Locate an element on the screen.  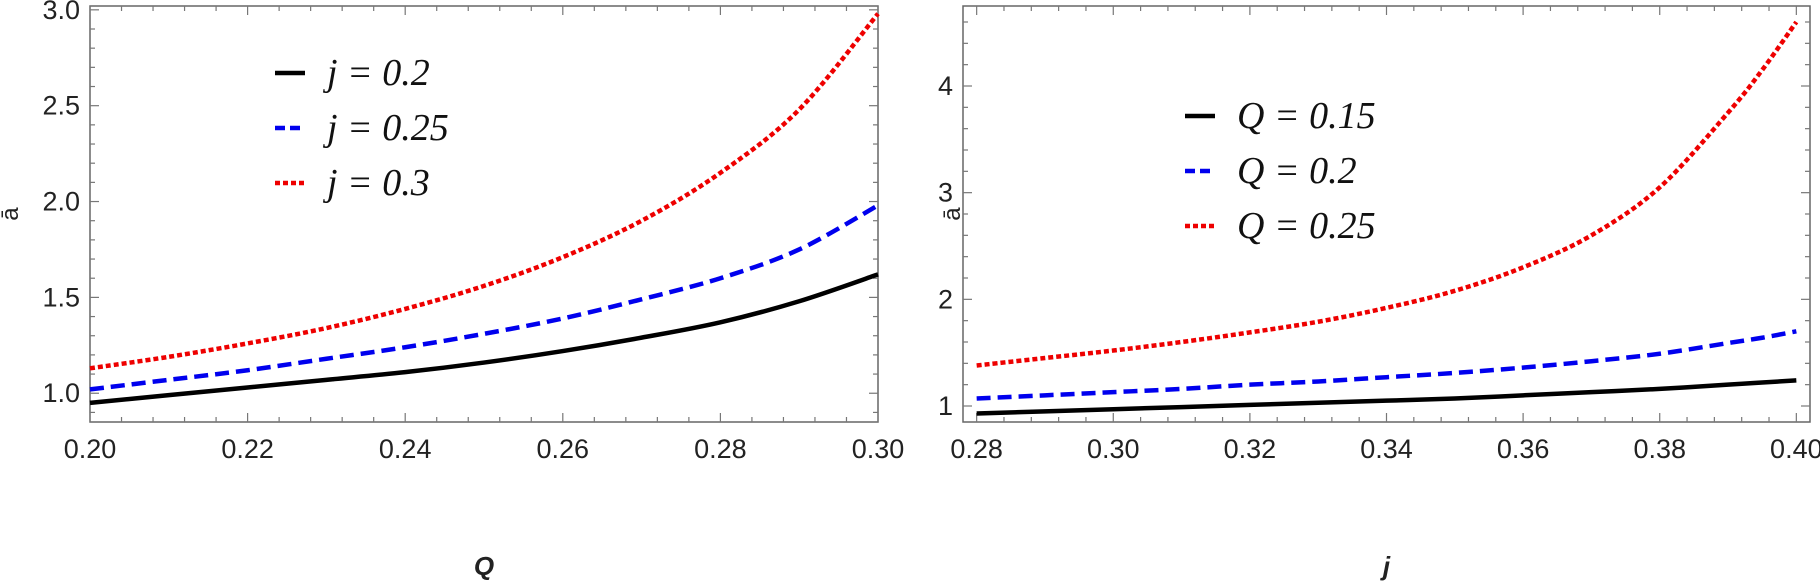
x-tick-label: 0.22 is located at coordinates (247, 449).